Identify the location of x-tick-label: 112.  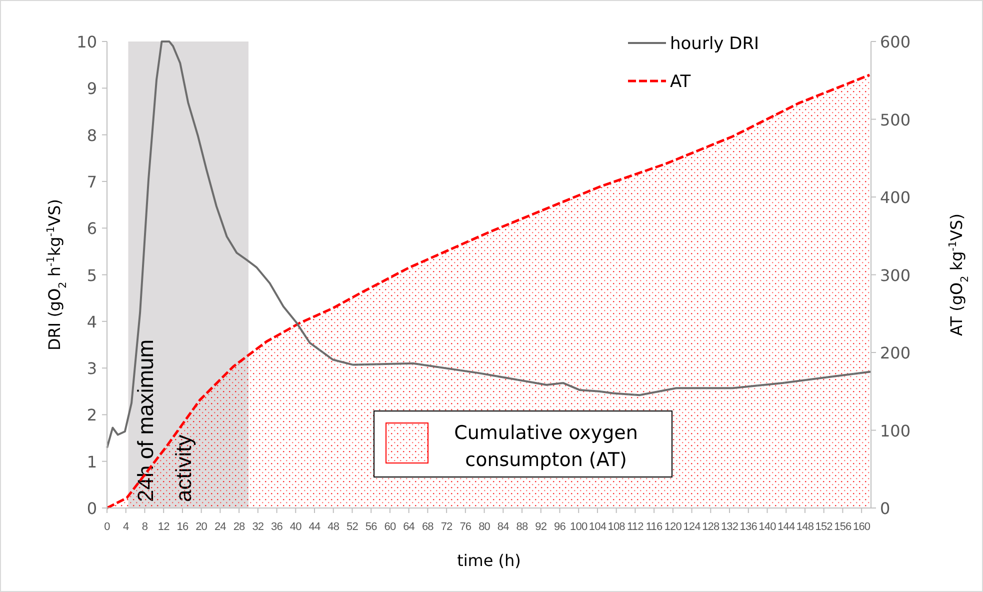
(635, 527).